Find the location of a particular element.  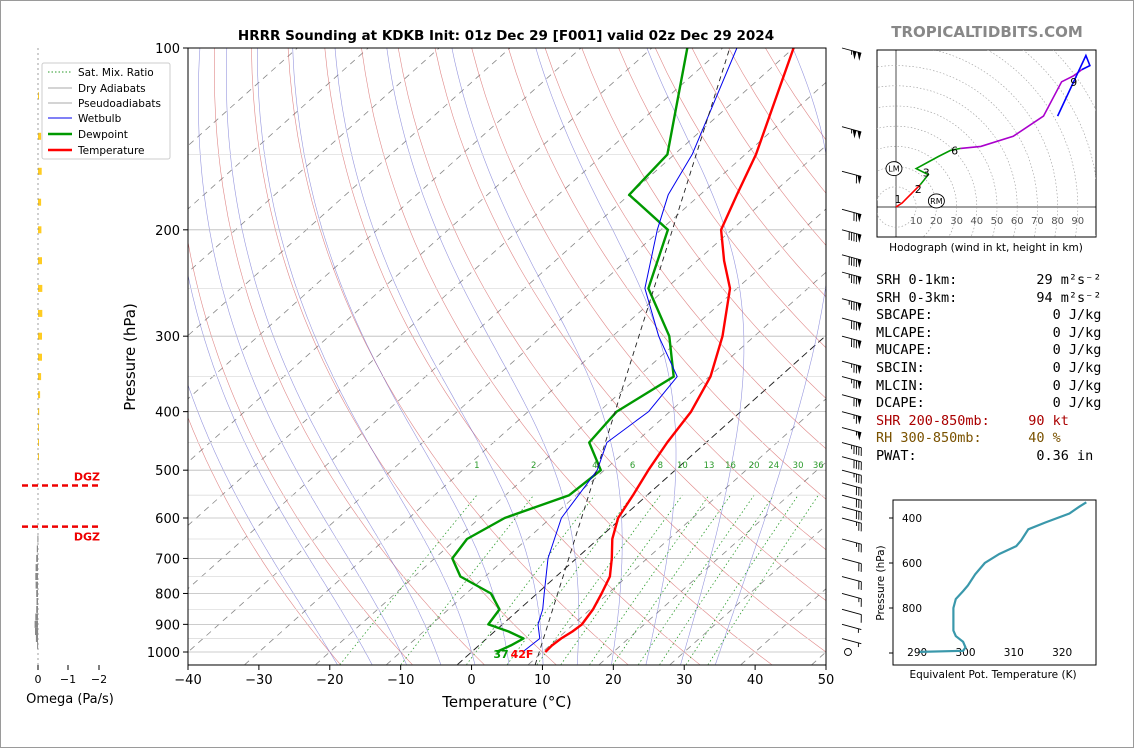

theta-e-y-tick-label: 400 is located at coordinates (912, 519).